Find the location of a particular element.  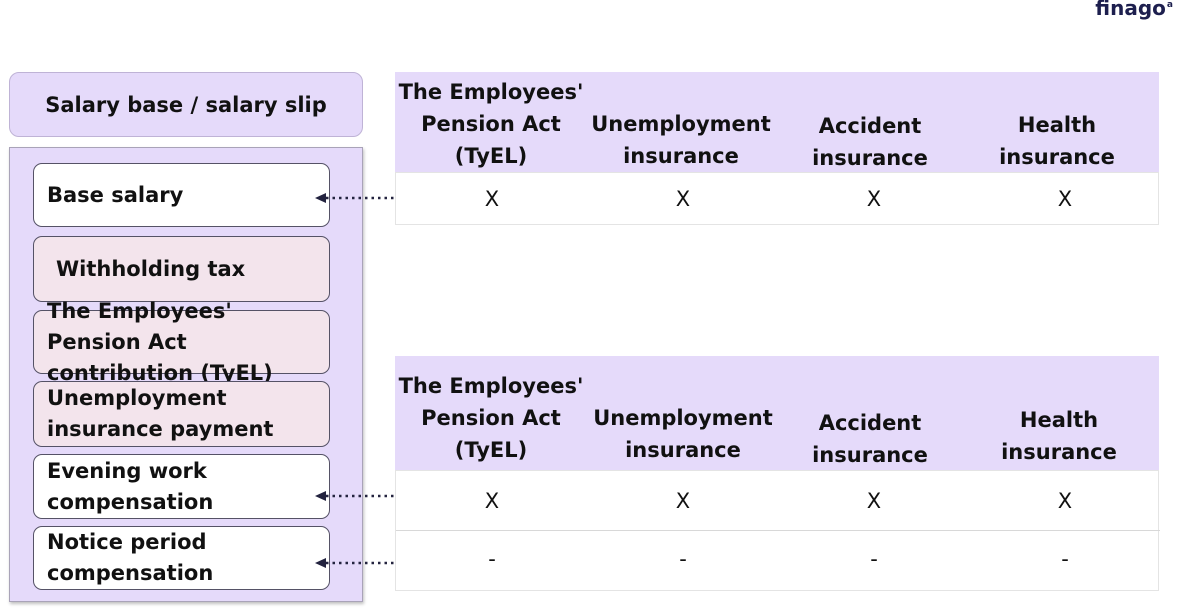

salary-item-base-salary: Base salary is located at coordinates (181, 195).